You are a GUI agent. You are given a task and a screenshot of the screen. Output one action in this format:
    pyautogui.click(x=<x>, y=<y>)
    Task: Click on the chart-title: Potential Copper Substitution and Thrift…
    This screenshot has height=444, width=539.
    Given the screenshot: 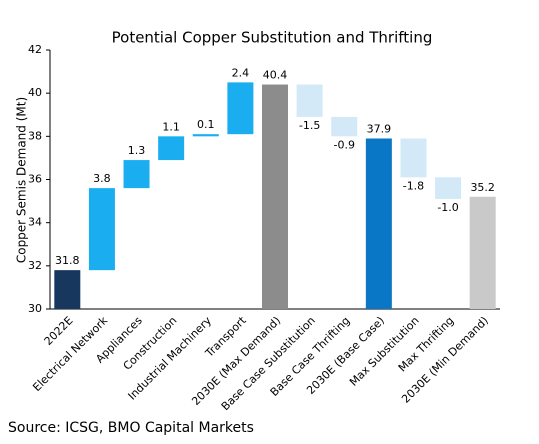 What is the action you would take?
    pyautogui.click(x=272, y=38)
    